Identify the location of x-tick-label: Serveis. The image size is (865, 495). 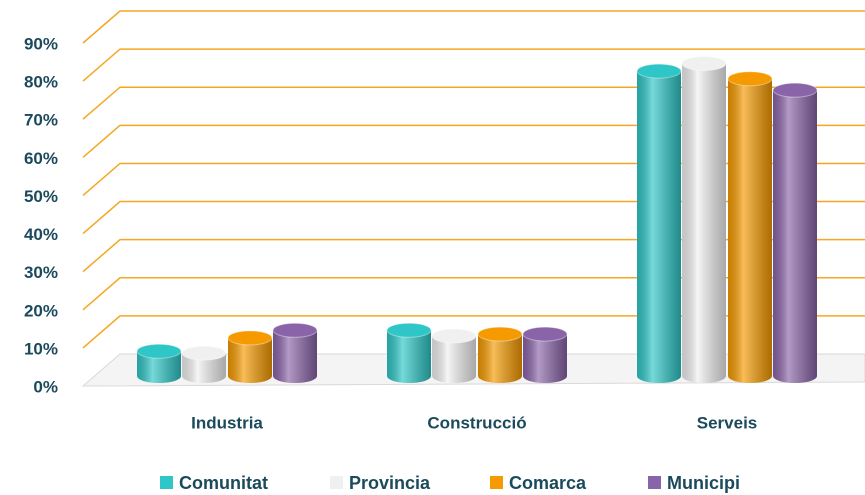
(727, 422).